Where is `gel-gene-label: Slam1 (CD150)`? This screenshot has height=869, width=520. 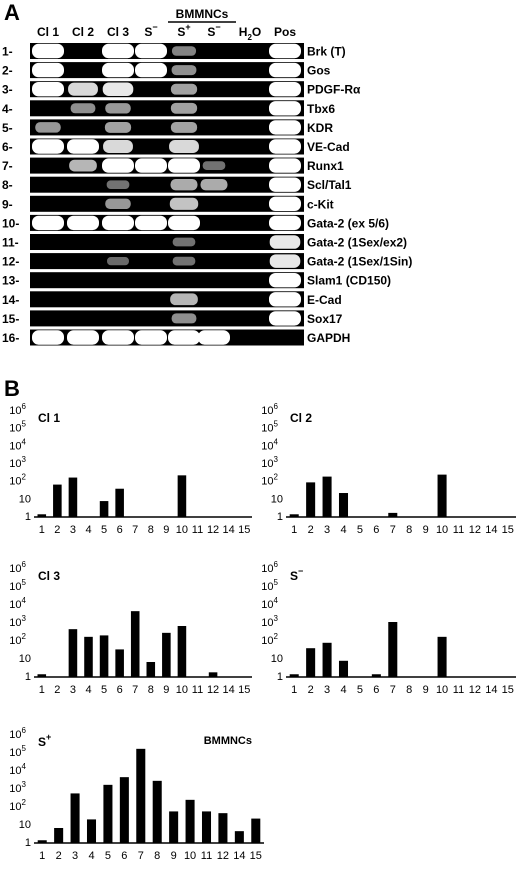 gel-gene-label: Slam1 (CD150) is located at coordinates (349, 281).